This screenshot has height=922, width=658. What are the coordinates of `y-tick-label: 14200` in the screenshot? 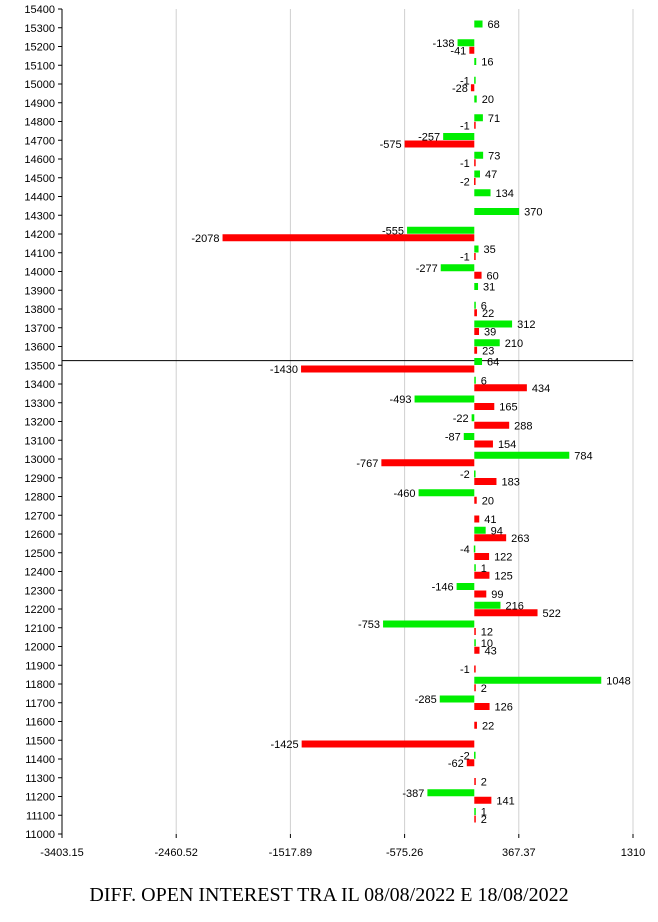 It's located at (39, 235).